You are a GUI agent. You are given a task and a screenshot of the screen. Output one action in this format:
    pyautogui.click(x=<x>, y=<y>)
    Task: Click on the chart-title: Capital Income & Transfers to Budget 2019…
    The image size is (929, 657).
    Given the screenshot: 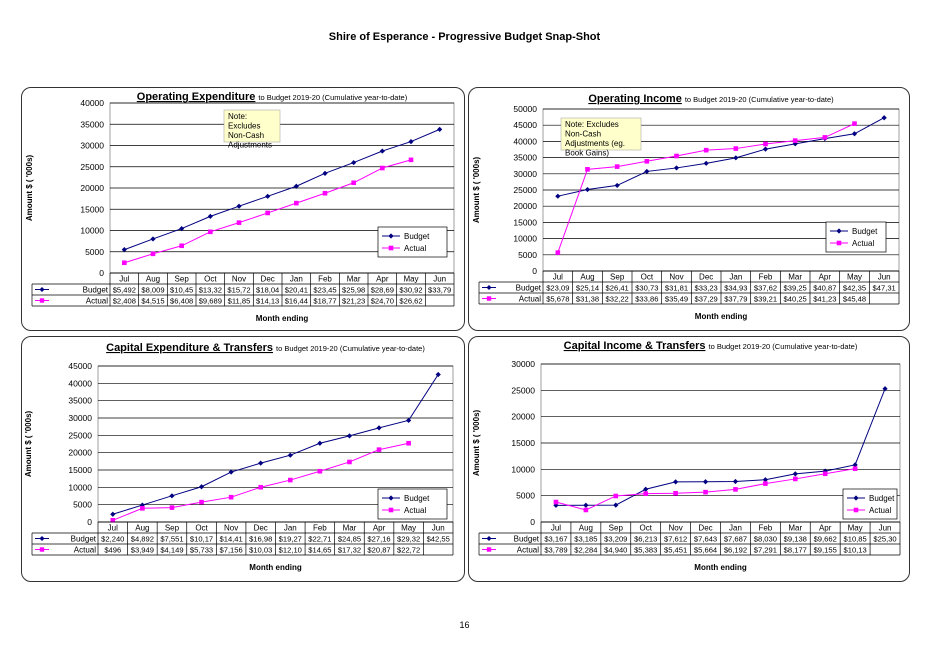 What is the action you would take?
    pyautogui.click(x=711, y=346)
    